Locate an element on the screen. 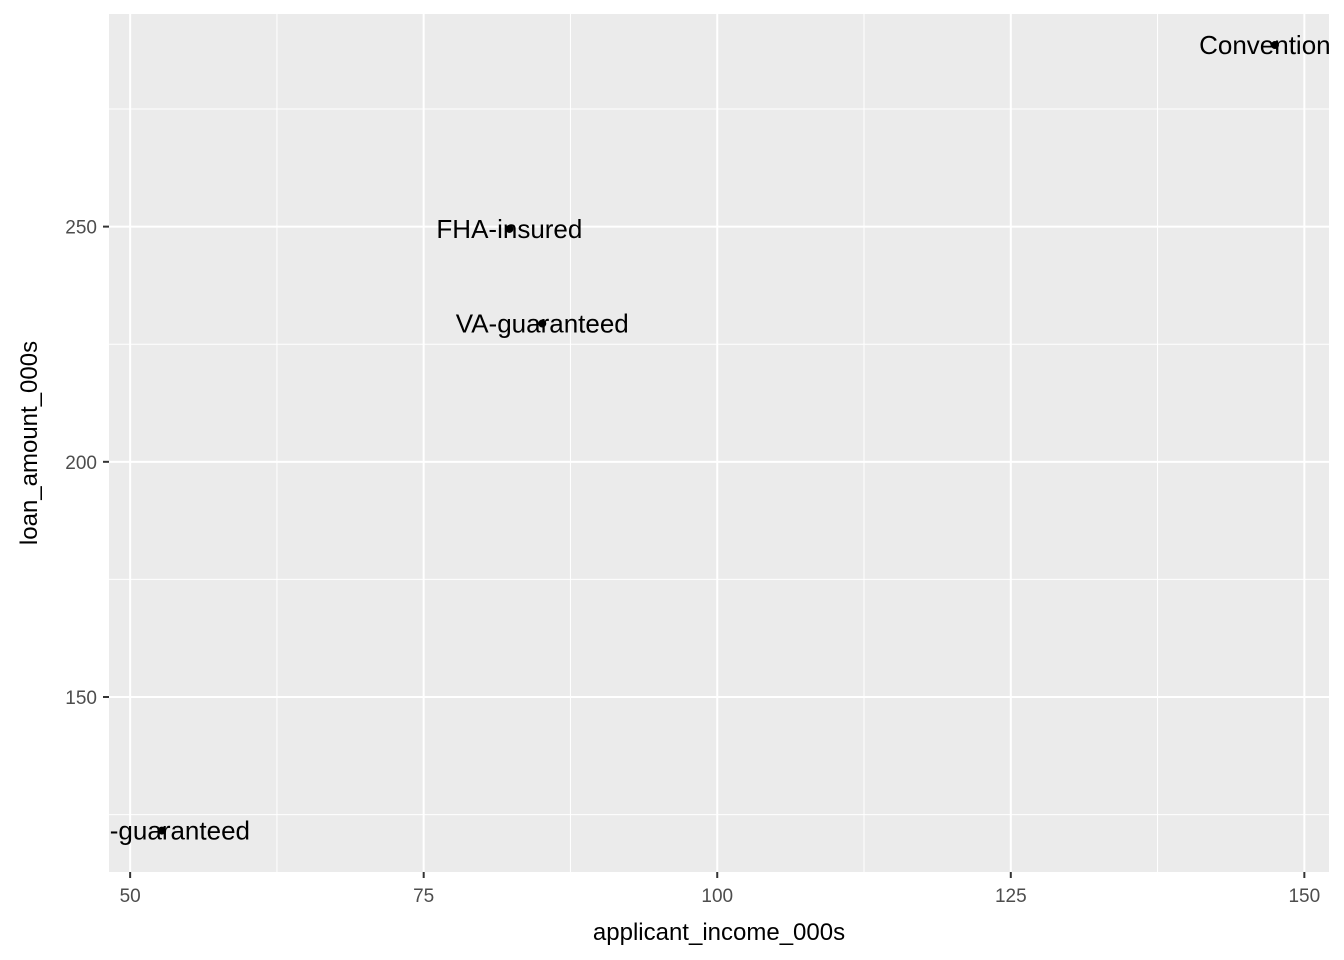  y-tick-label: 250 is located at coordinates (81, 228).